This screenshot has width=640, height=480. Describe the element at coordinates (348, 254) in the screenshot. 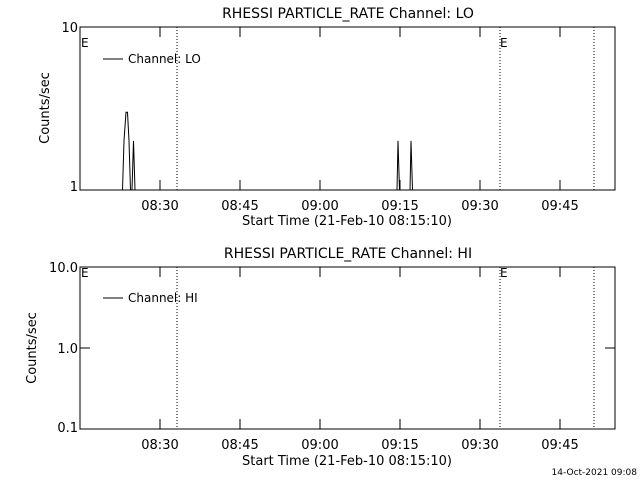

I see `panel-hi-title: RHESSI PARTICLE_RATE Channel: HI` at that location.